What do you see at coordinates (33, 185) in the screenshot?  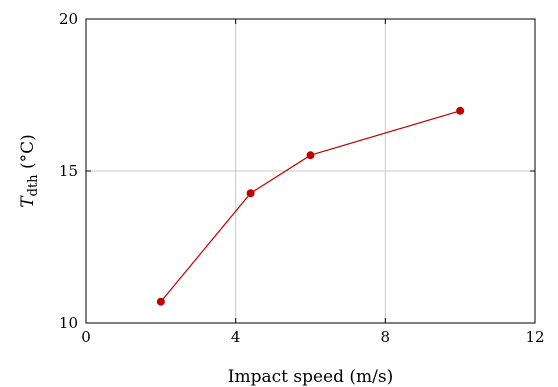 I see `y-axis-label-subscript: dth` at bounding box center [33, 185].